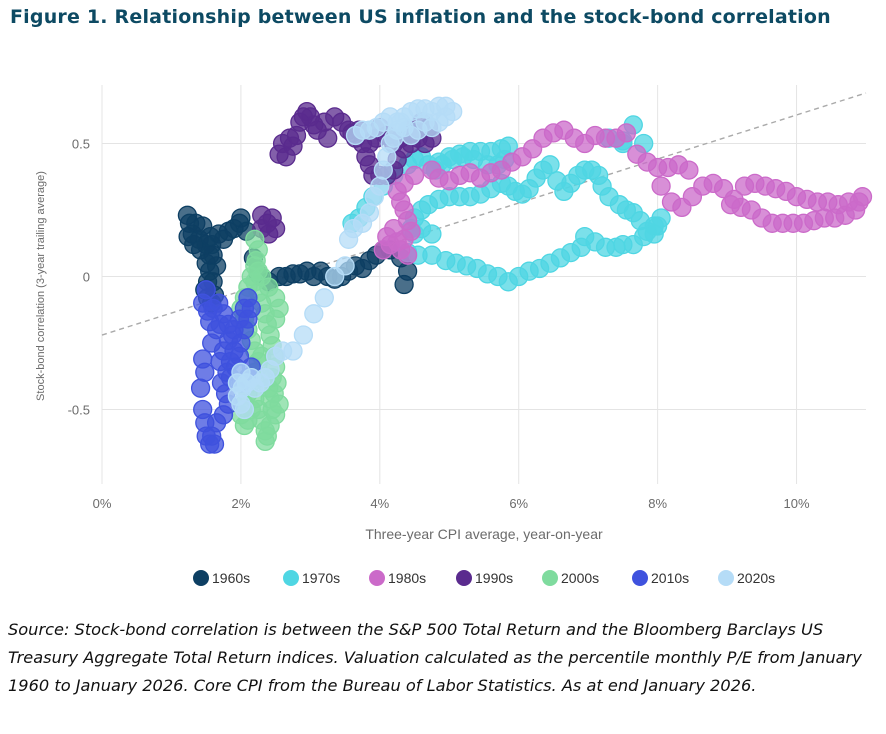 The height and width of the screenshot is (734, 886). I want to click on legend-label: 2000s, so click(580, 578).